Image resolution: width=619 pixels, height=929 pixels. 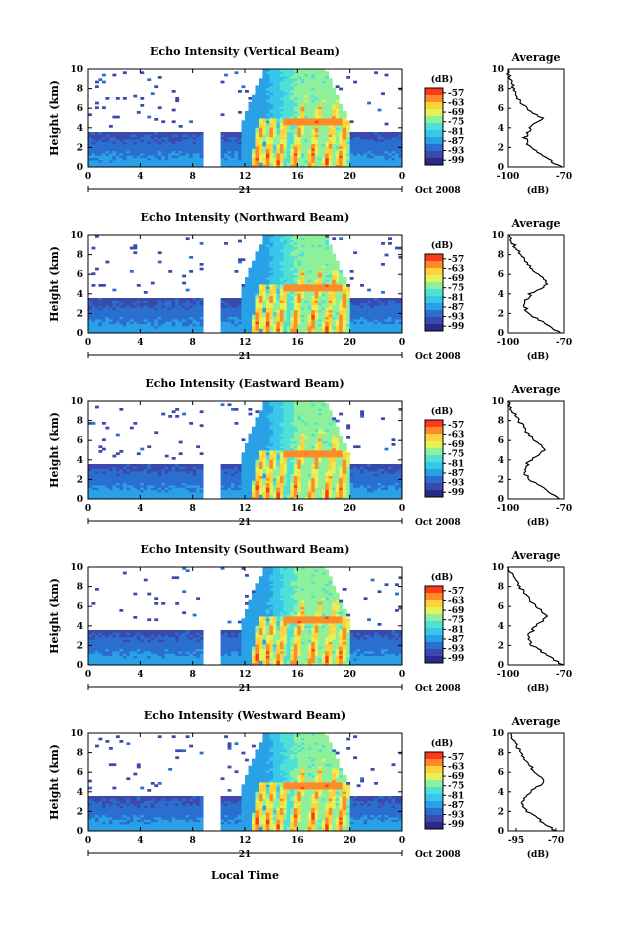 What do you see at coordinates (456, 279) in the screenshot?
I see `colorbar-tick-label: -69` at bounding box center [456, 279].